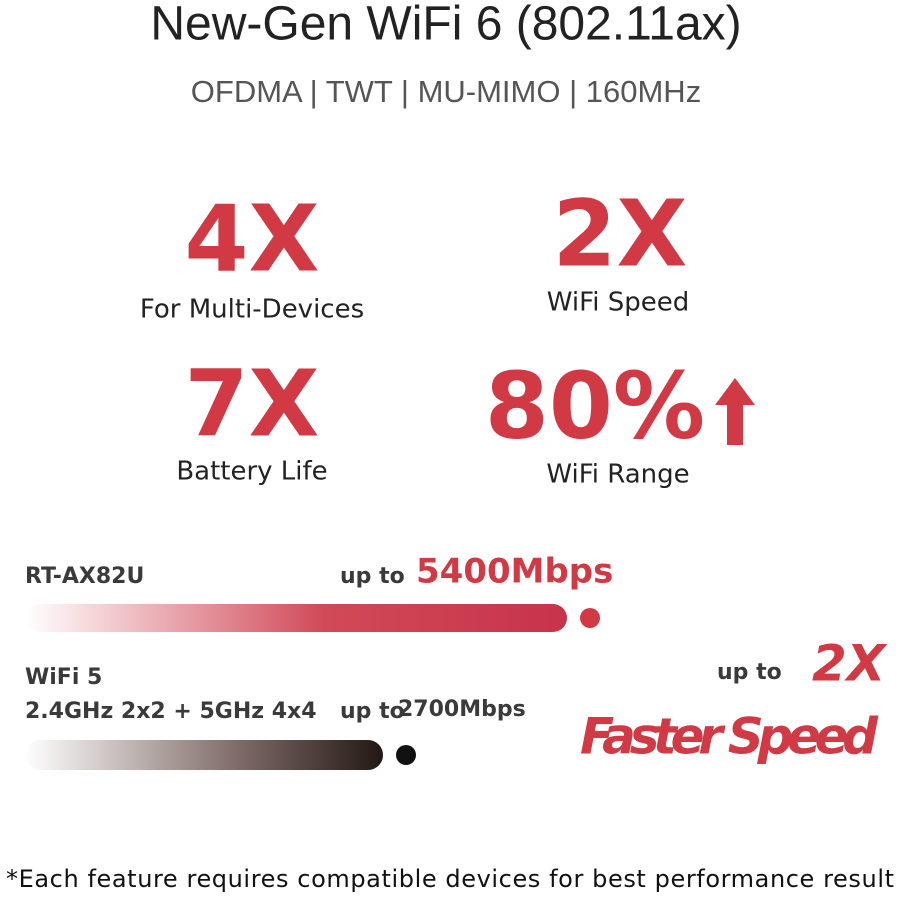  I want to click on speed-value: 5400Mbps, so click(514, 572).